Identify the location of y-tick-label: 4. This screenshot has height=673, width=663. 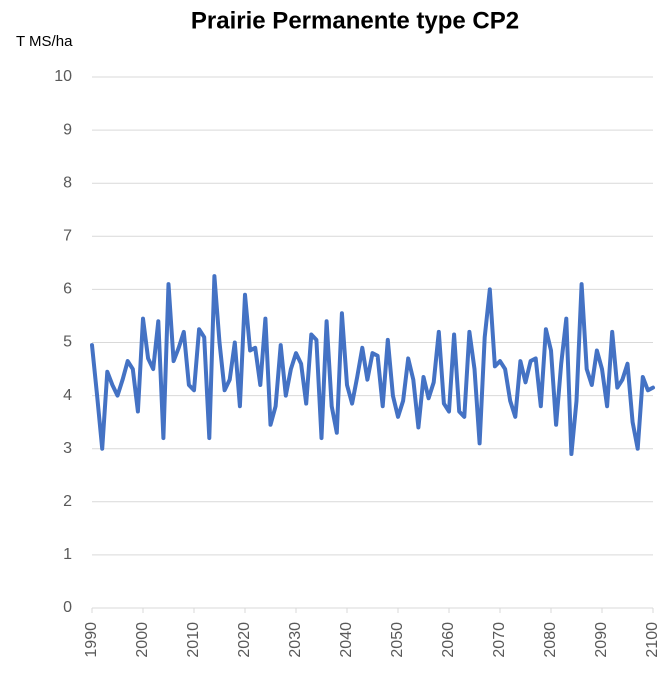
(67, 395).